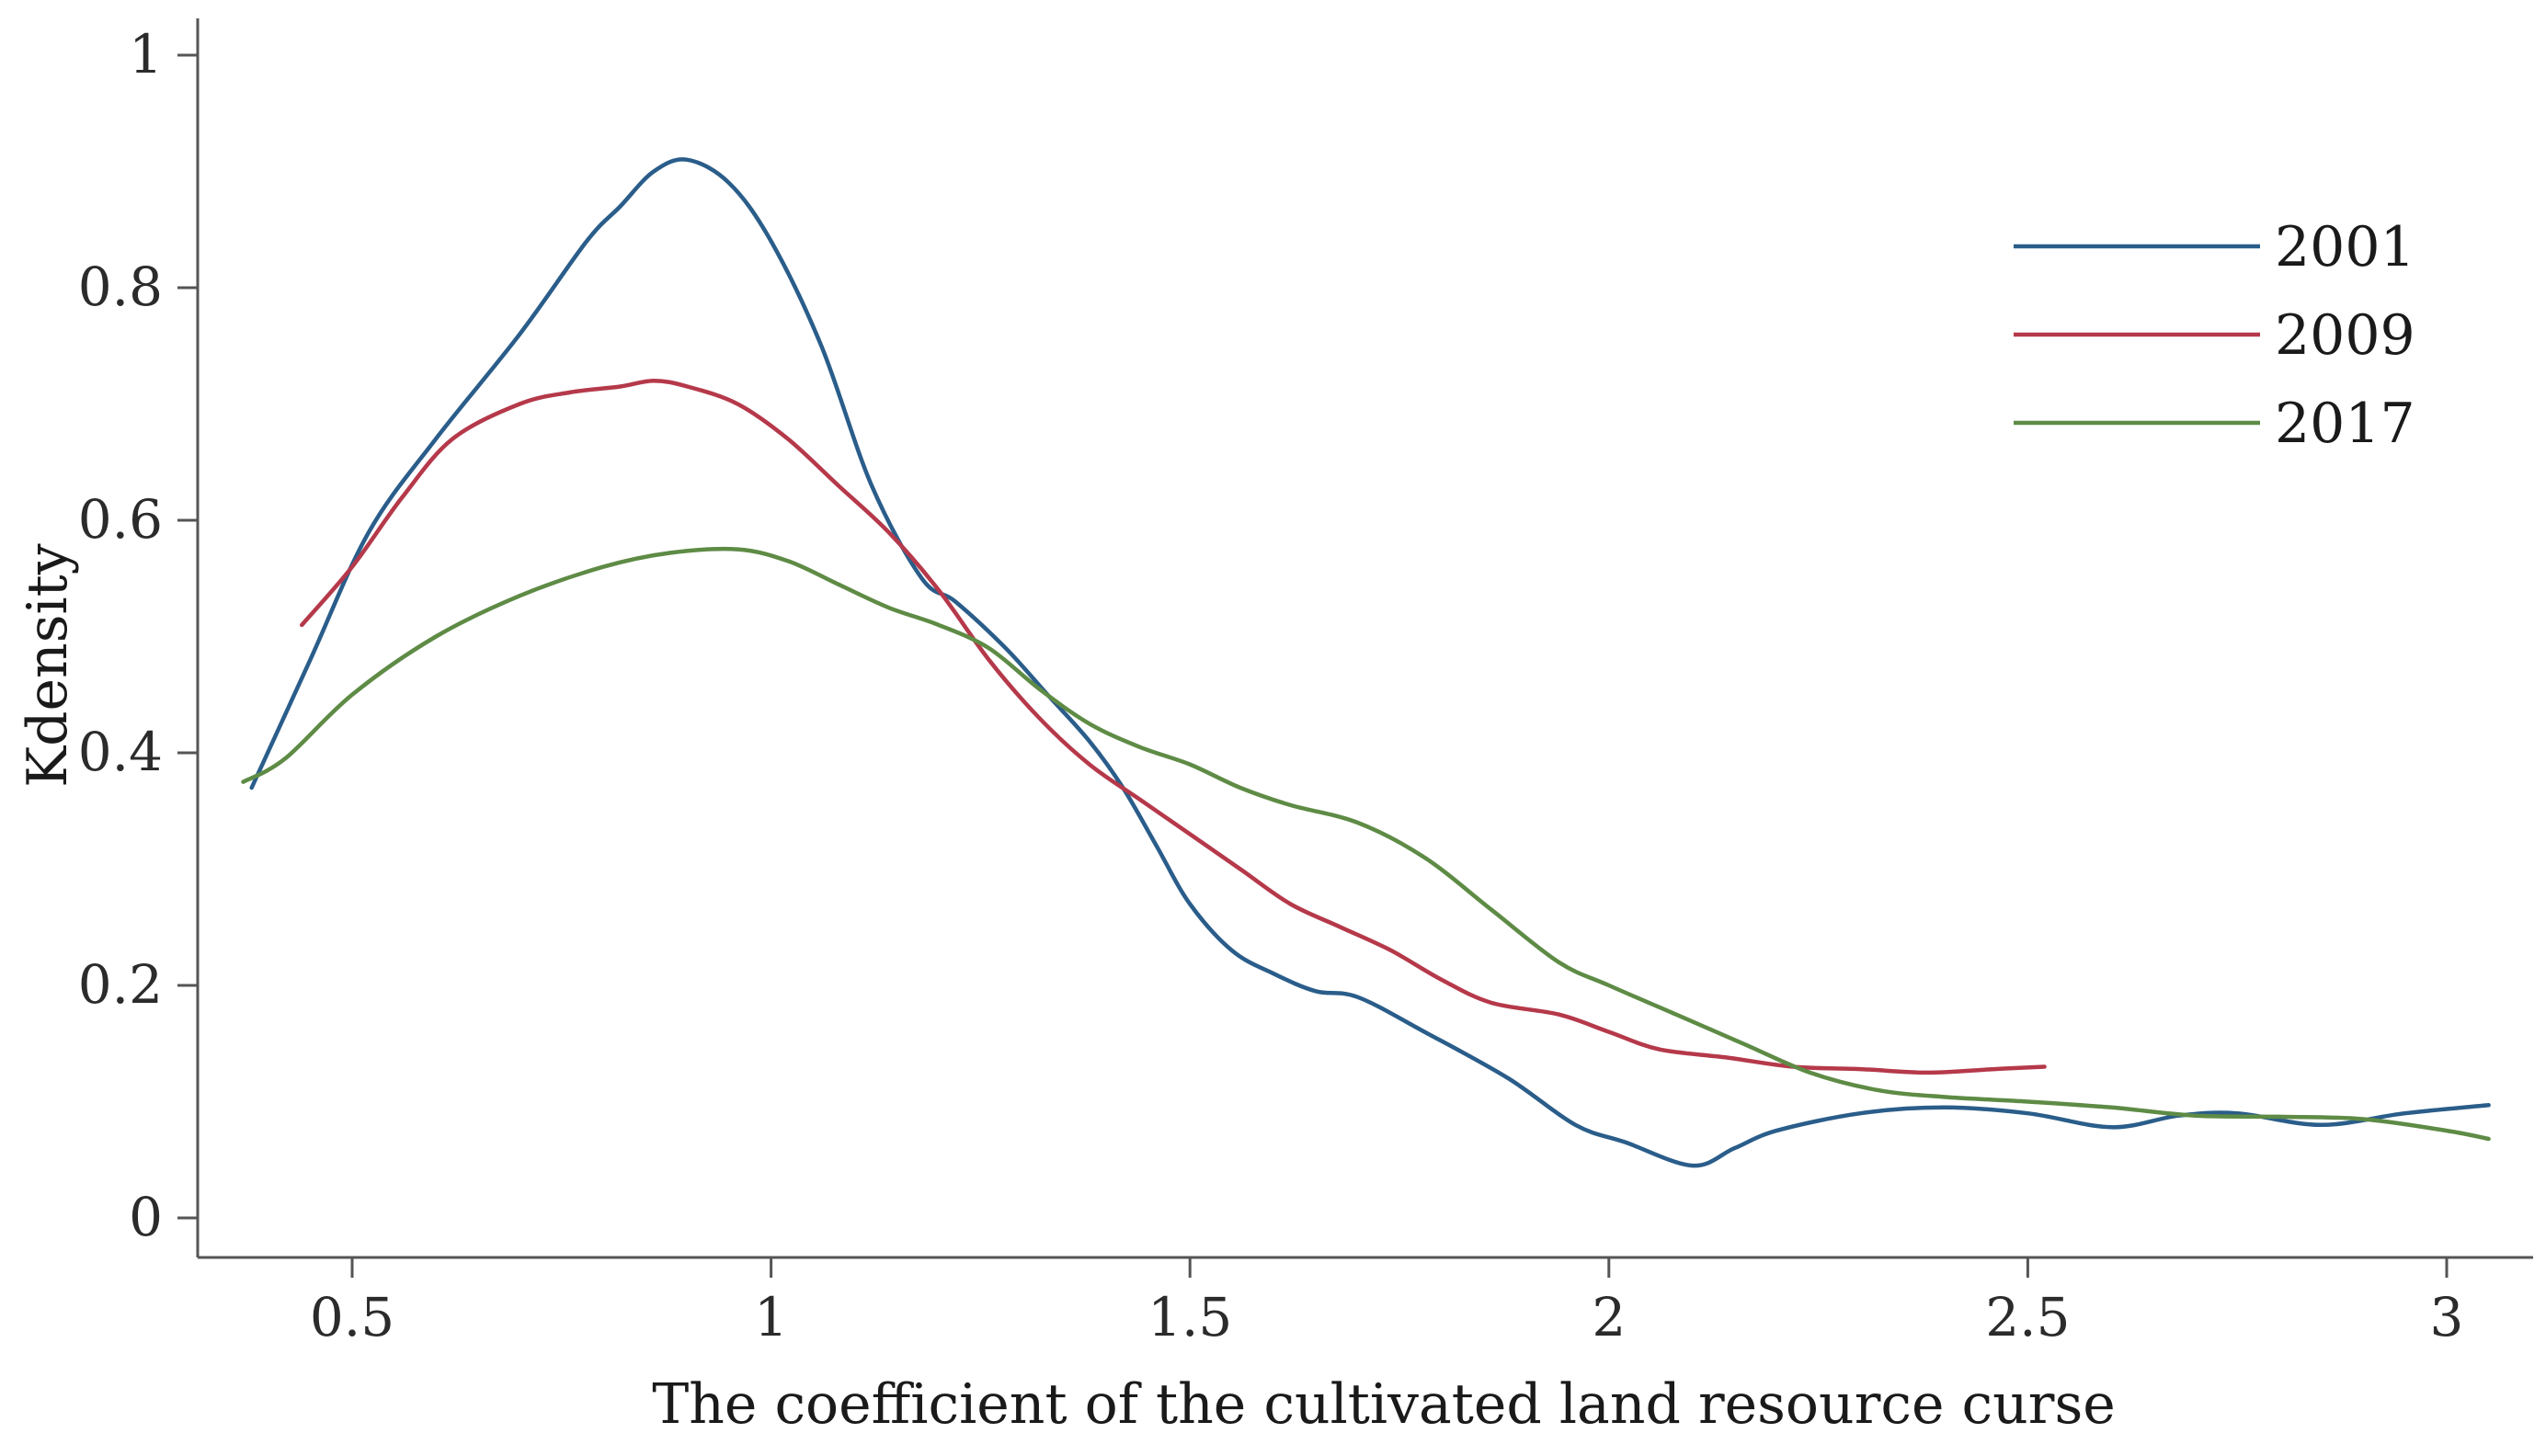  What do you see at coordinates (48, 665) in the screenshot?
I see `y-axis-title: Kdensity` at bounding box center [48, 665].